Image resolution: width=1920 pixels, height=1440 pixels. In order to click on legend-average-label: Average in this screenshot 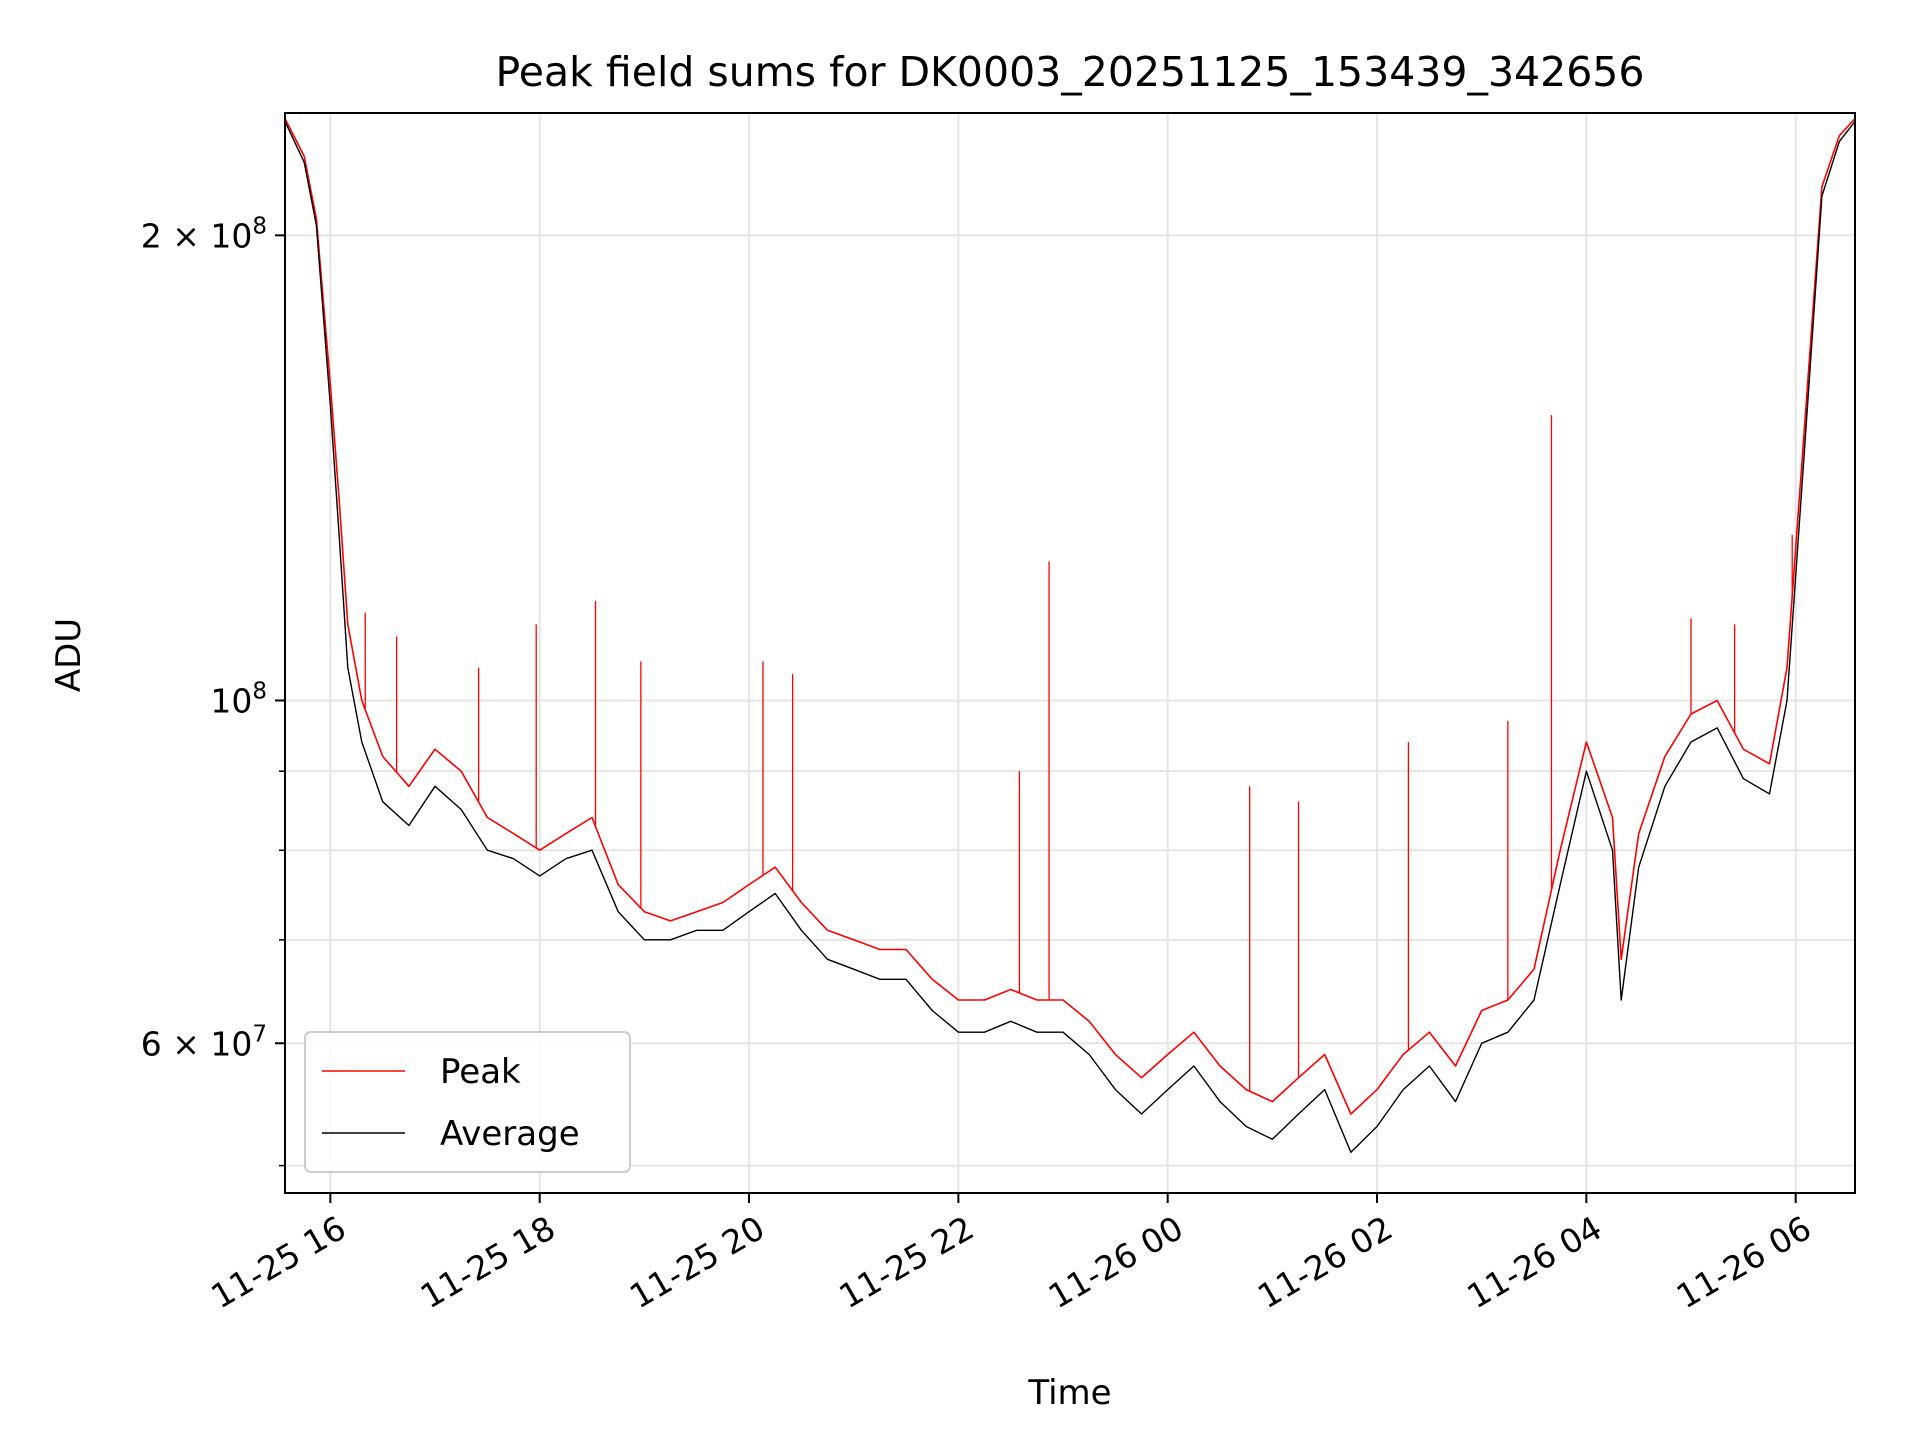, I will do `click(510, 1134)`.